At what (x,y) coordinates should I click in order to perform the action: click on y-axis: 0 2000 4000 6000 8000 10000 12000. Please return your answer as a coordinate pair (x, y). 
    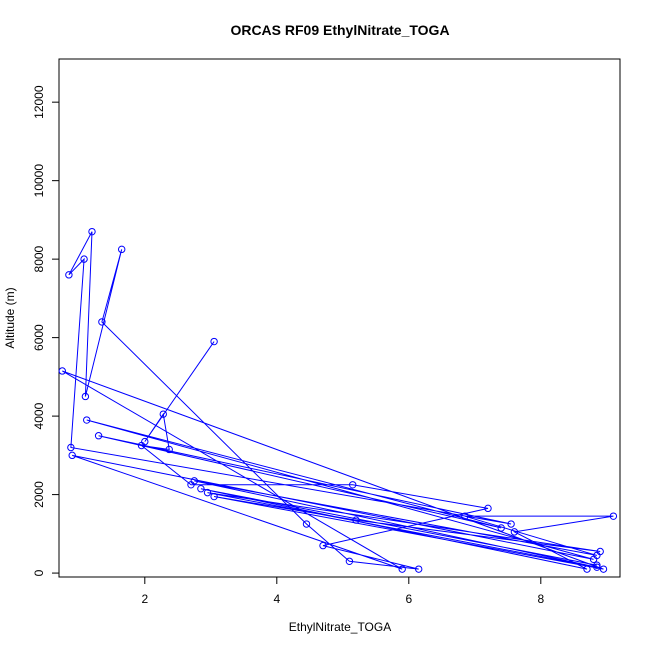
    Looking at the image, I should click on (45, 330).